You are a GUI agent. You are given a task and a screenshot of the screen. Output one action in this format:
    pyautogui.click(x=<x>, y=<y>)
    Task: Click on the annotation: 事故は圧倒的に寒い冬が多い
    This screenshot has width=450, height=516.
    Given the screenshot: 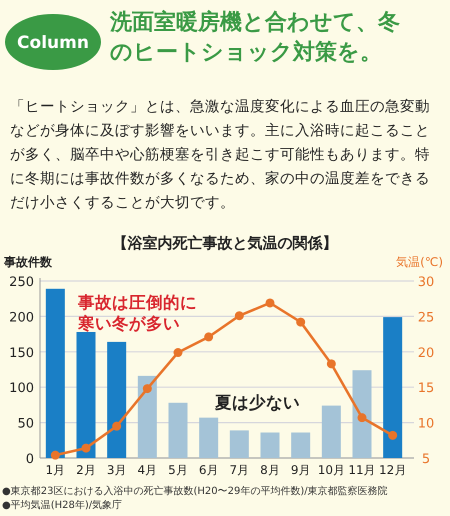 What is the action you would take?
    pyautogui.click(x=137, y=313)
    